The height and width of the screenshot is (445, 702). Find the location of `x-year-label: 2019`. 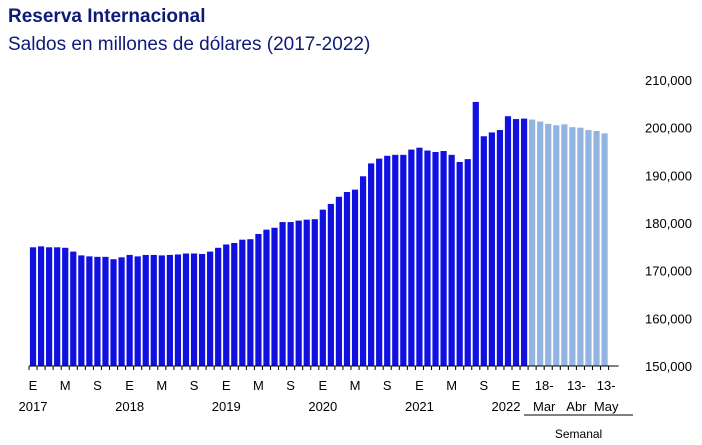

x-year-label: 2019 is located at coordinates (226, 406).